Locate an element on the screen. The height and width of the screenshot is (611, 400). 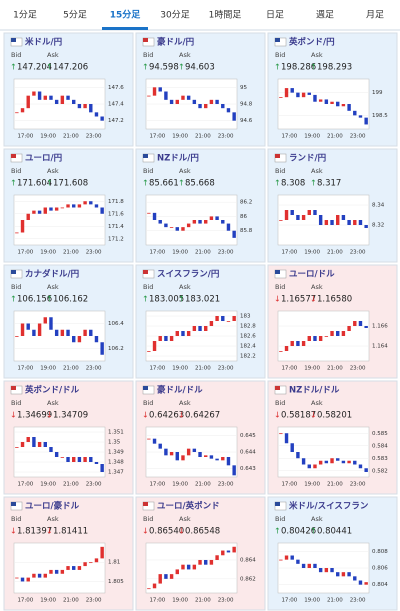
pair-name: NZドル/ドル is located at coordinates (314, 391).